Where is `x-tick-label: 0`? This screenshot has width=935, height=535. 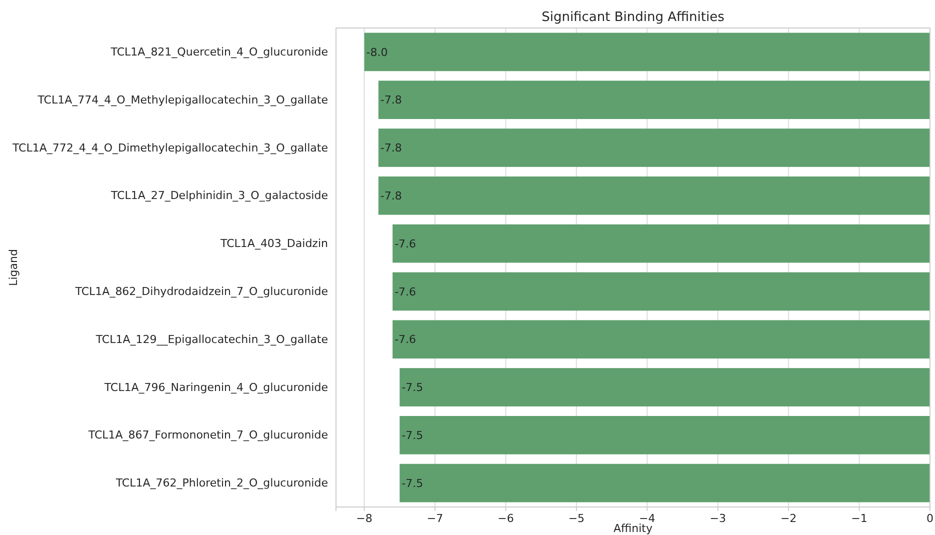 x-tick-label: 0 is located at coordinates (930, 518).